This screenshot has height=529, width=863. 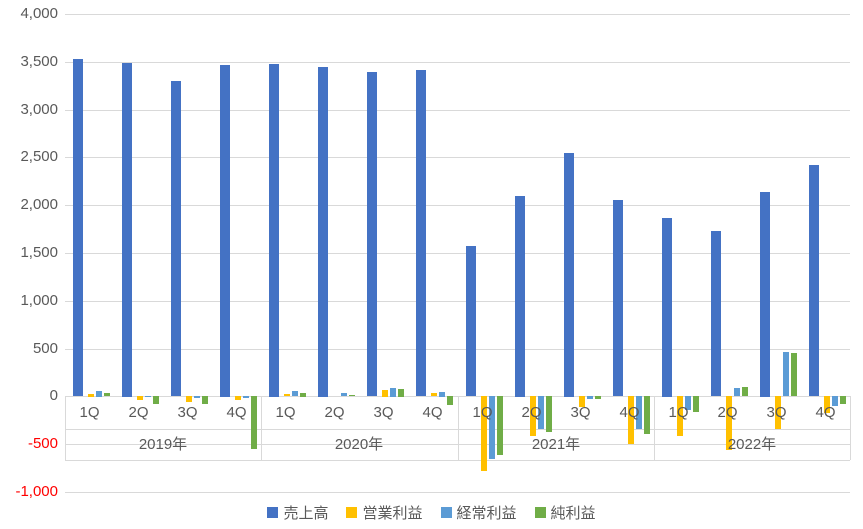 I want to click on year-label: 2021年, so click(x=556, y=444).